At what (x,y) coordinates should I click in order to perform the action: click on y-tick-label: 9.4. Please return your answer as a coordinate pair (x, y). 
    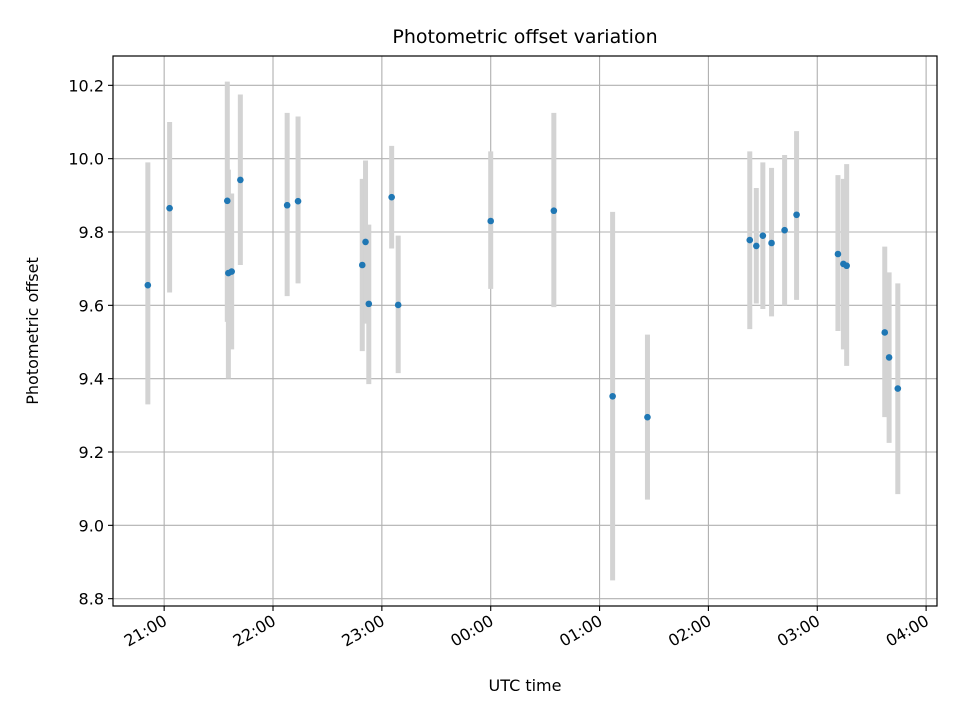
    Looking at the image, I should click on (91, 379).